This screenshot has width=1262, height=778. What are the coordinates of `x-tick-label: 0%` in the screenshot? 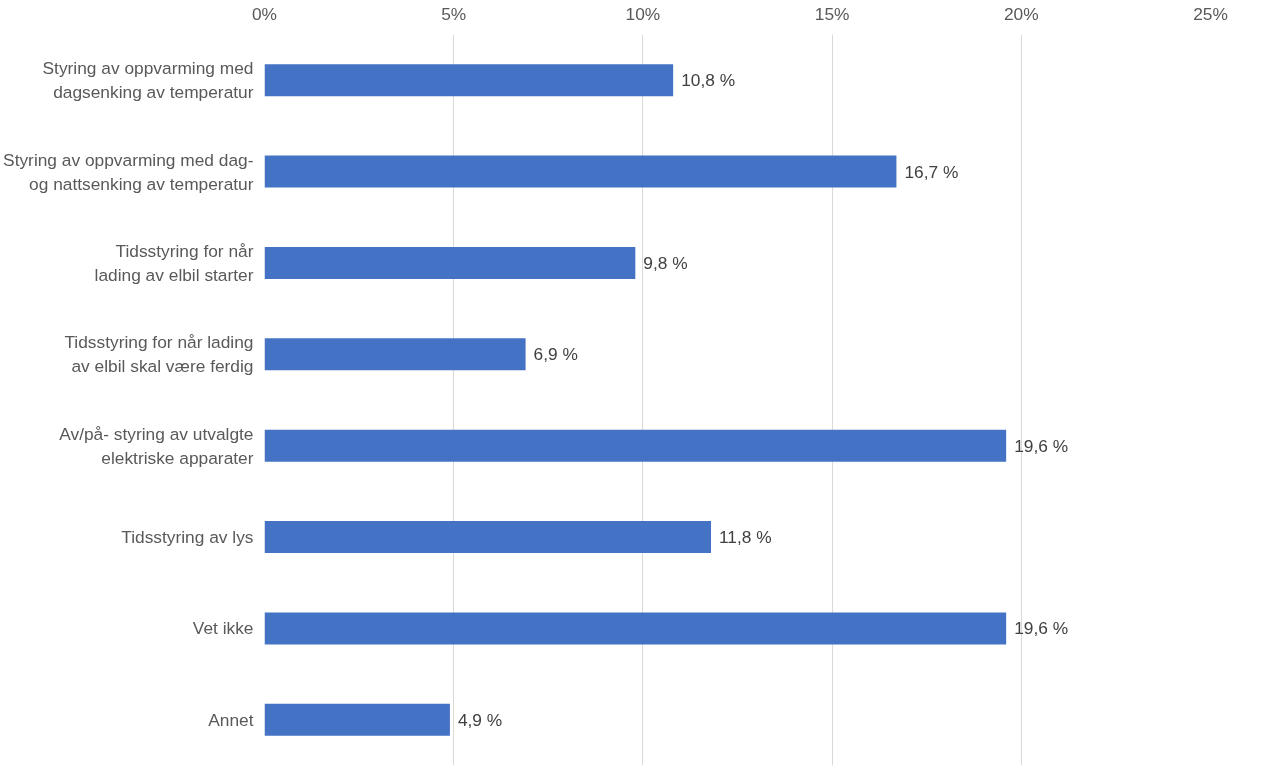 It's located at (264, 13).